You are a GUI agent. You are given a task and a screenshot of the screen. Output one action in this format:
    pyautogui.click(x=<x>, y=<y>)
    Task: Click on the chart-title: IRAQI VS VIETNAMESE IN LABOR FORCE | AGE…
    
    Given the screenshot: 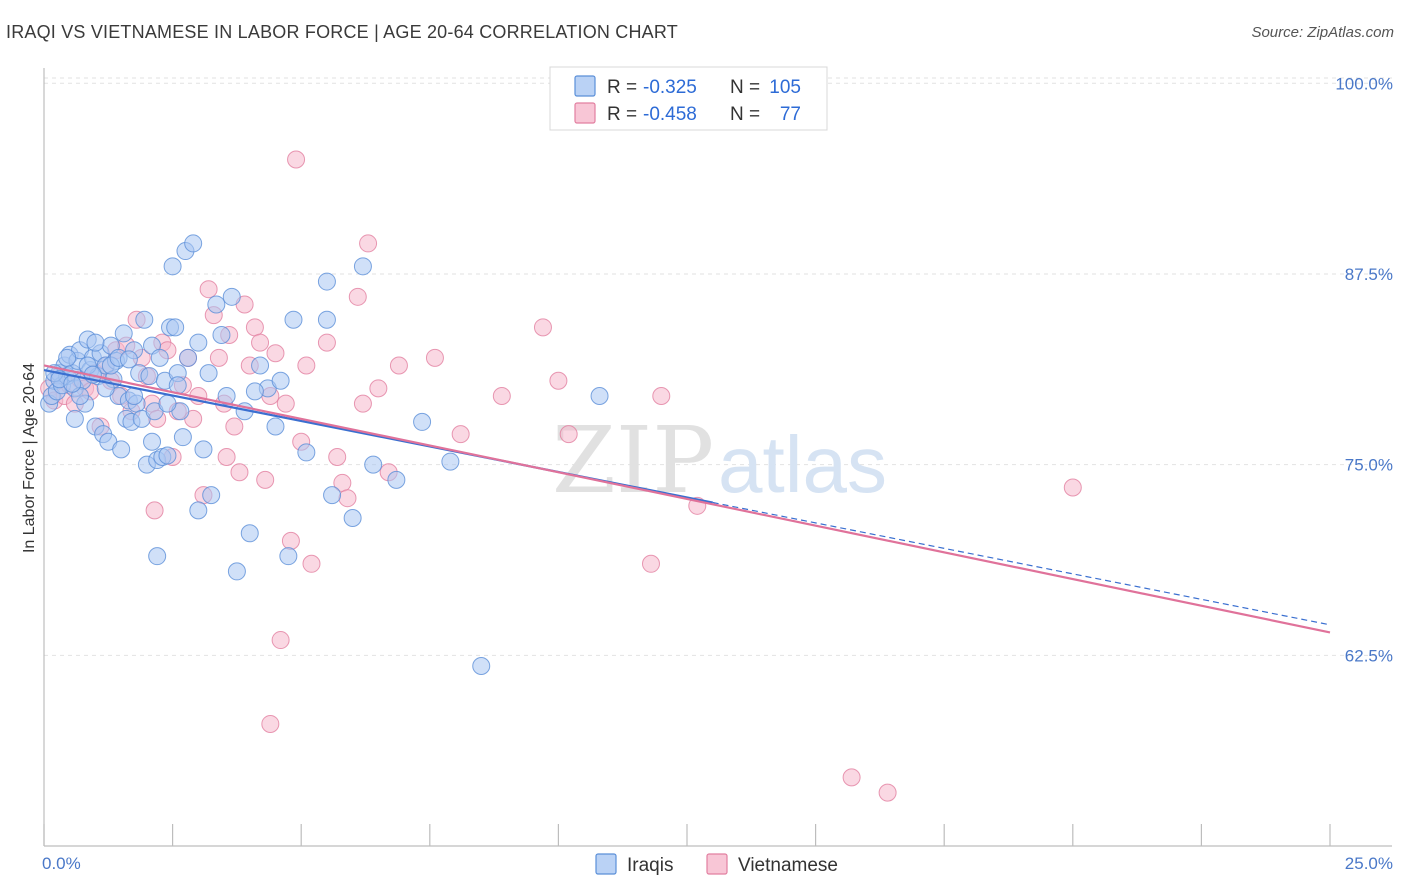 What is the action you would take?
    pyautogui.click(x=342, y=32)
    